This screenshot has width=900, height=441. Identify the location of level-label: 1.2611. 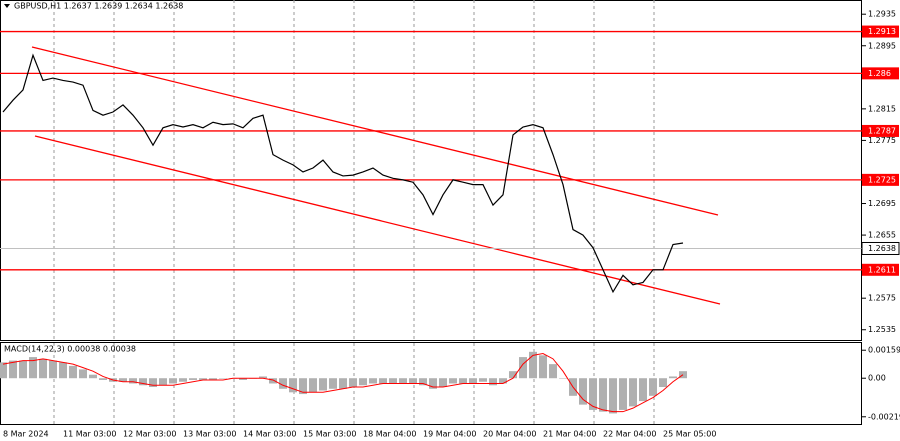
(882, 269).